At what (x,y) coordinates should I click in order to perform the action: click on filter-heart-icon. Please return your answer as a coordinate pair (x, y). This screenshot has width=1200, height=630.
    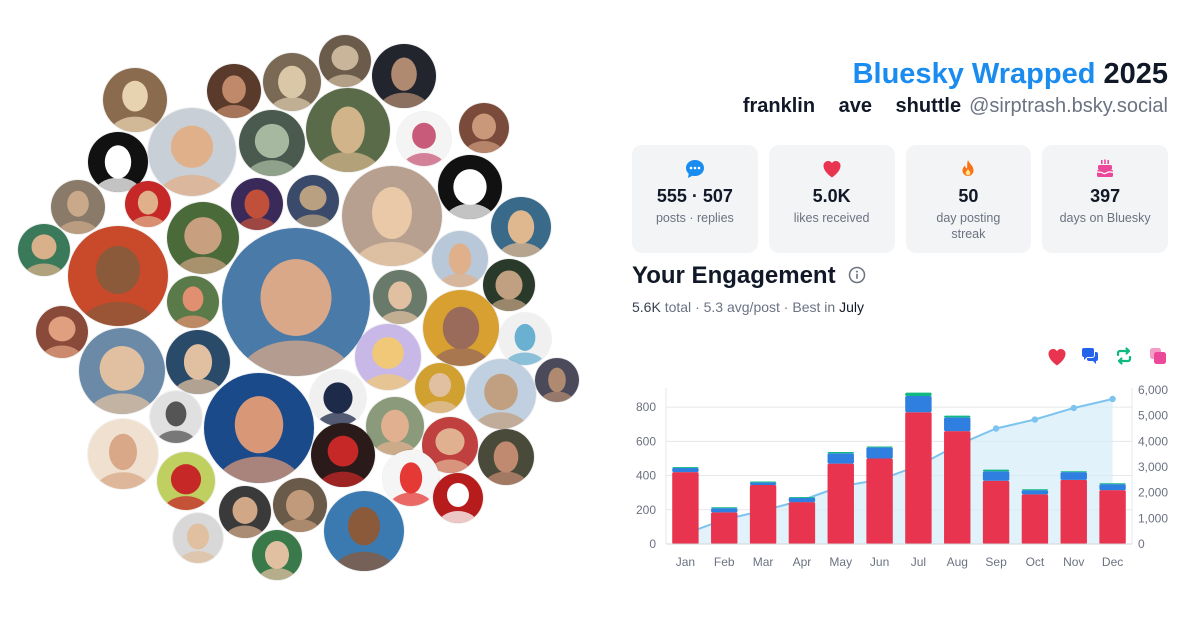
    Looking at the image, I should click on (1056, 356).